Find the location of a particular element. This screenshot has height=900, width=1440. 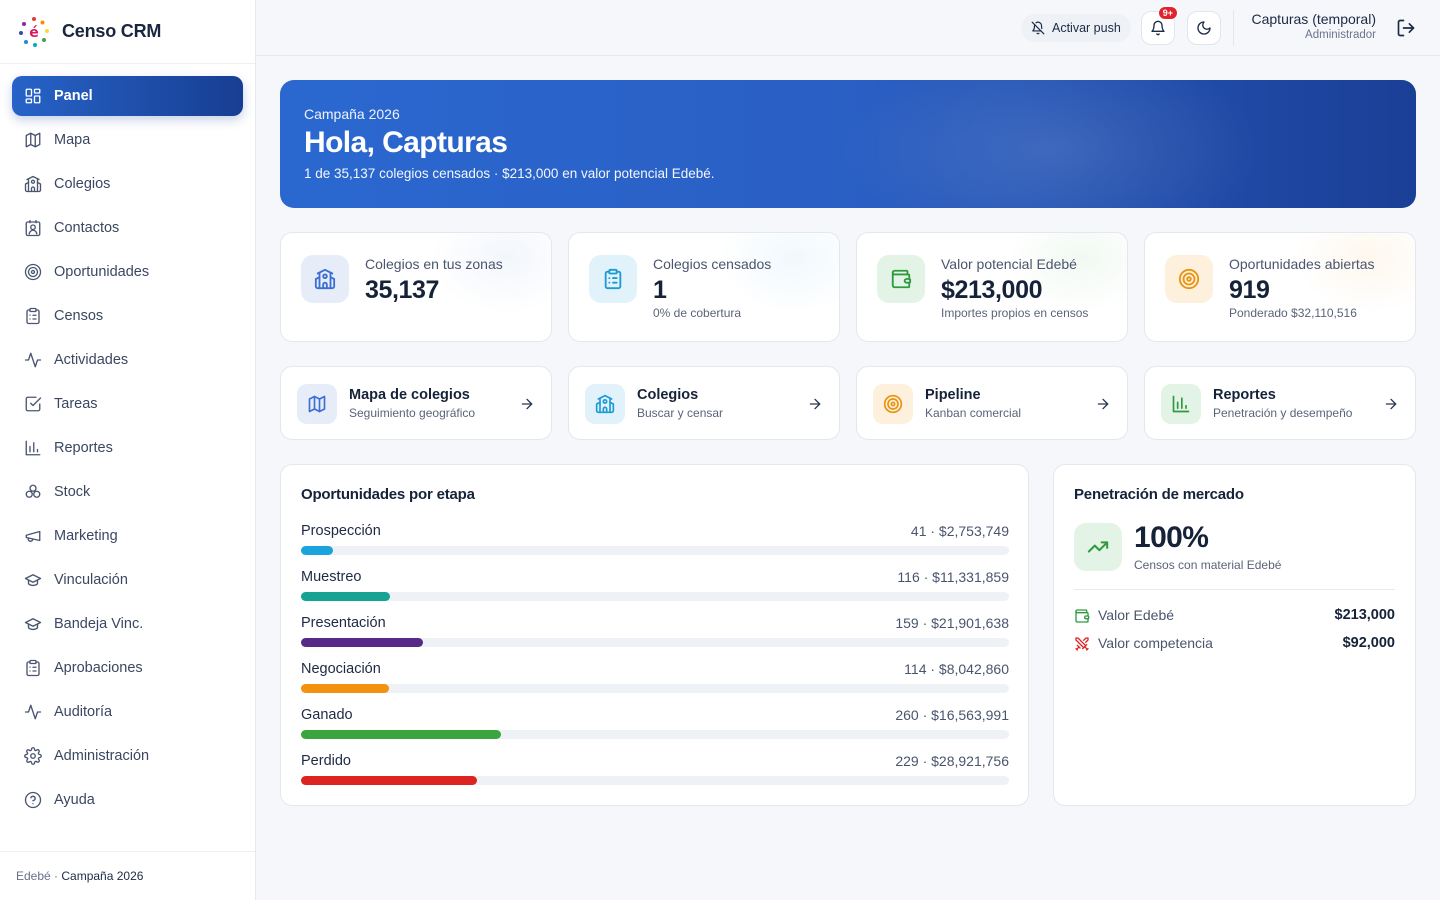

market-row-label: Valor competencia is located at coordinates (1155, 643).